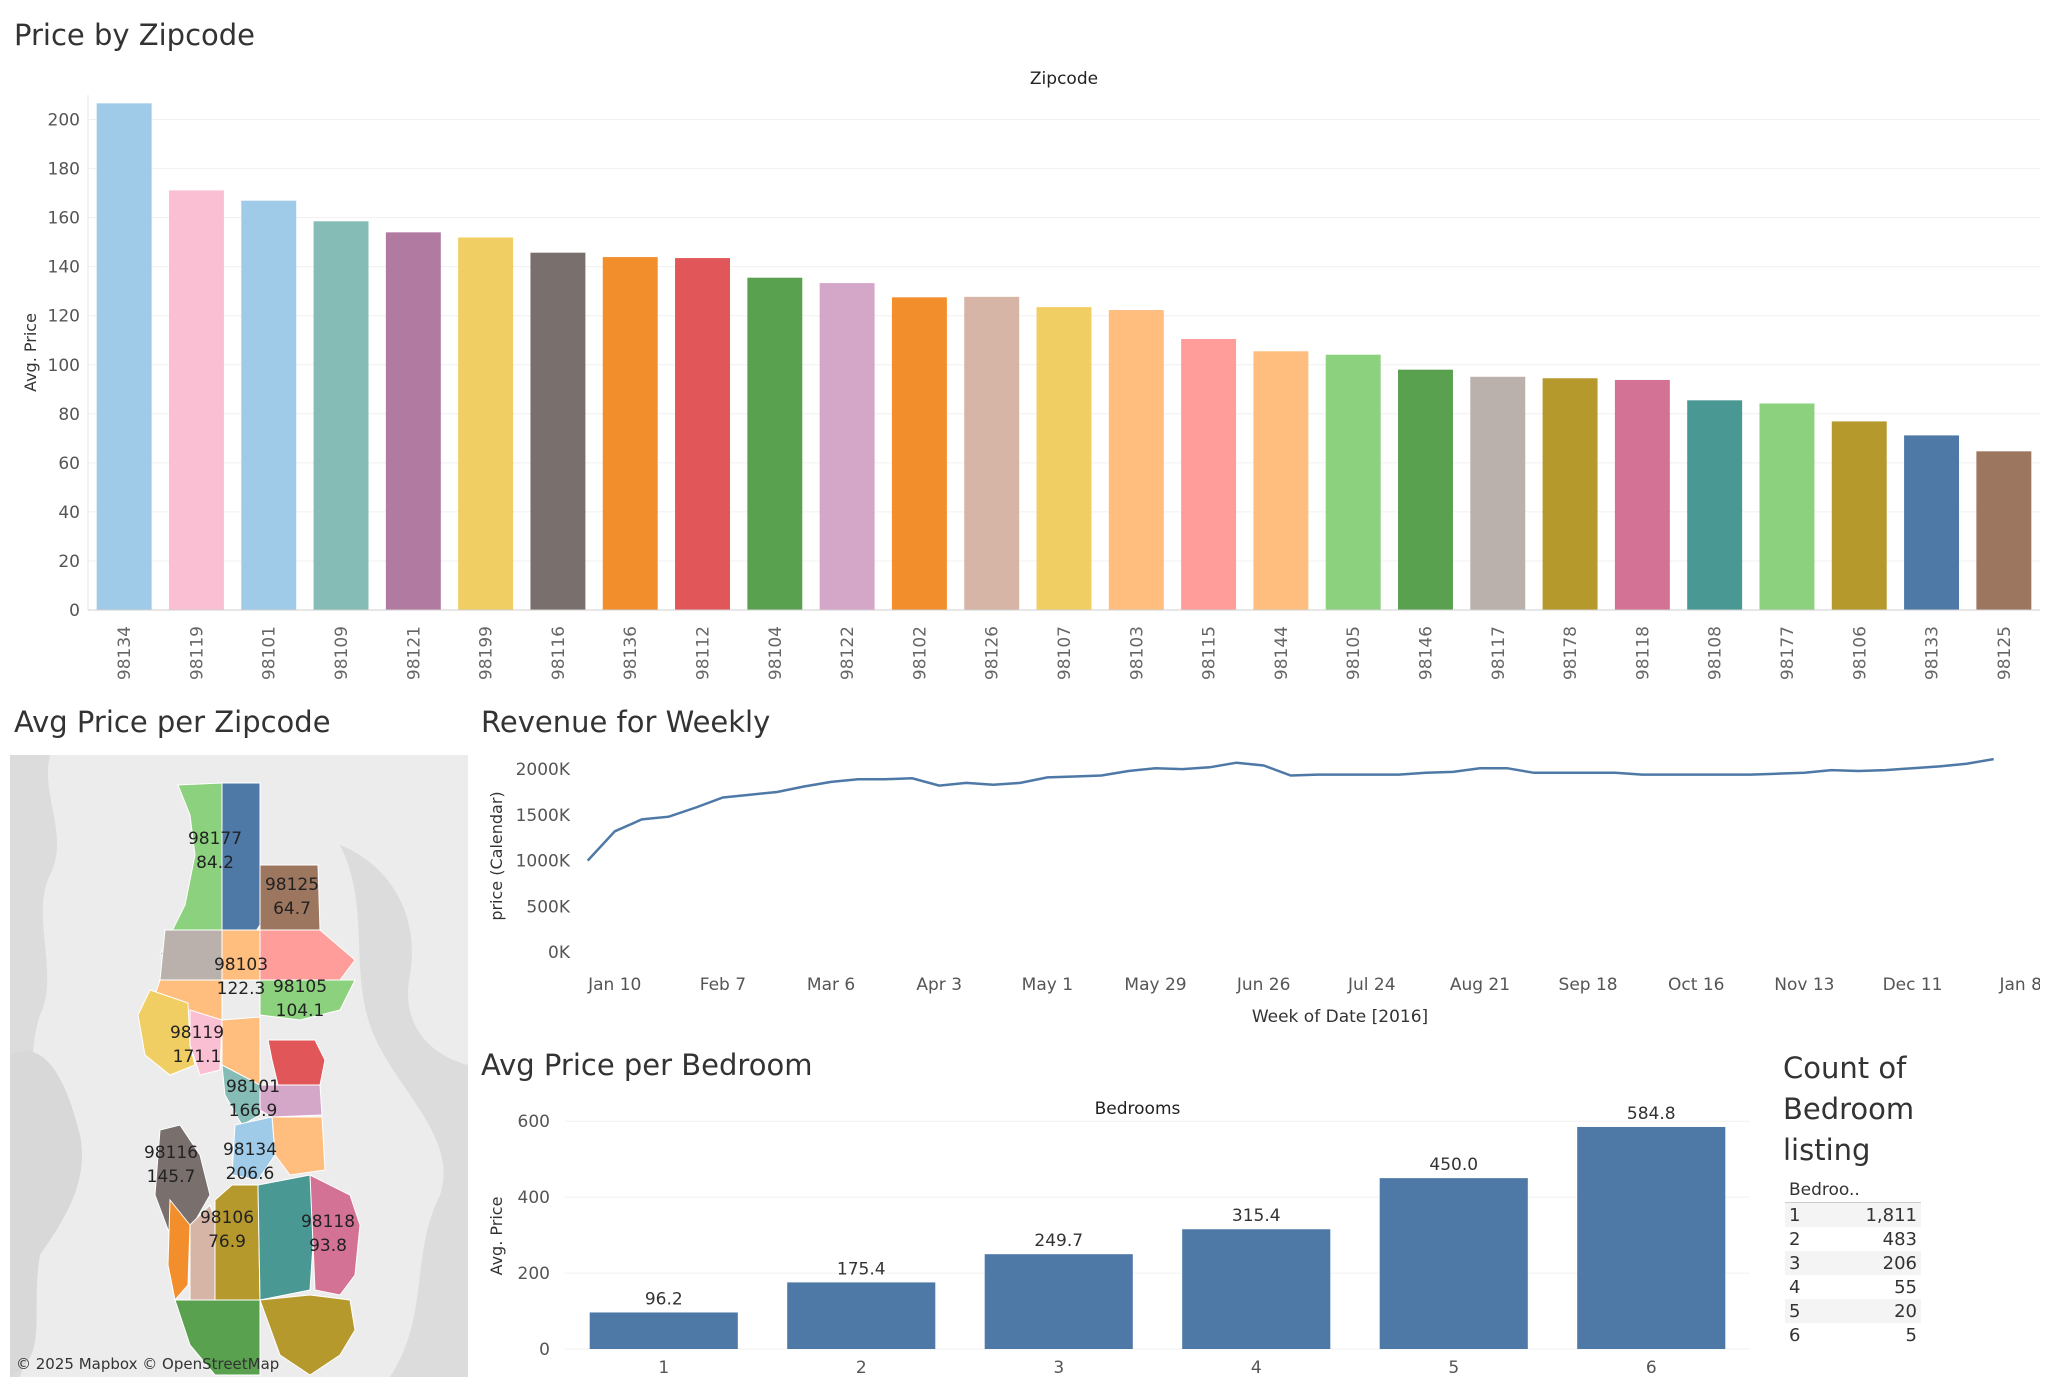 The height and width of the screenshot is (1386, 2049). Describe the element at coordinates (1804, 985) in the screenshot. I see `x-tick-label: Nov 13` at that location.